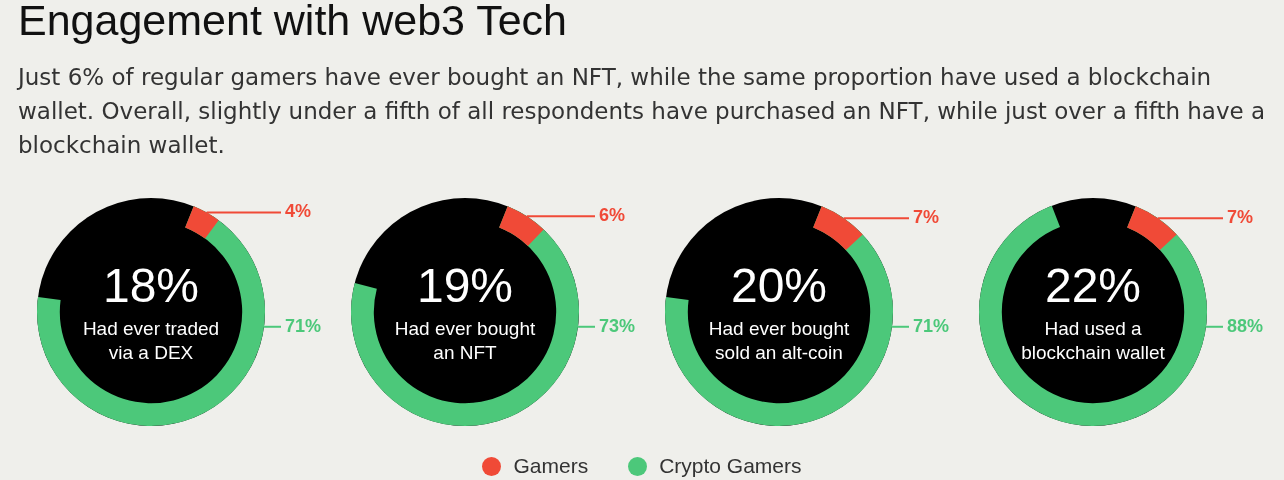 Image resolution: width=1284 pixels, height=480 pixels. Describe the element at coordinates (151, 341) in the screenshot. I see `category-label: Had ever traded via a DEX` at that location.